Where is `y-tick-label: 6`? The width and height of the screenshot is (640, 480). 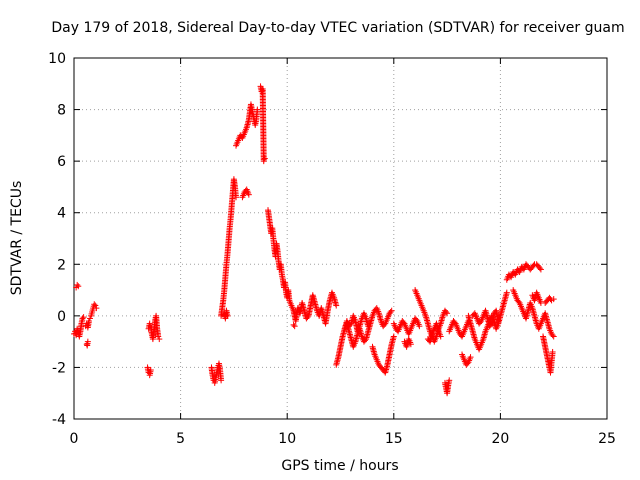 y-tick-label: 6 is located at coordinates (61, 162).